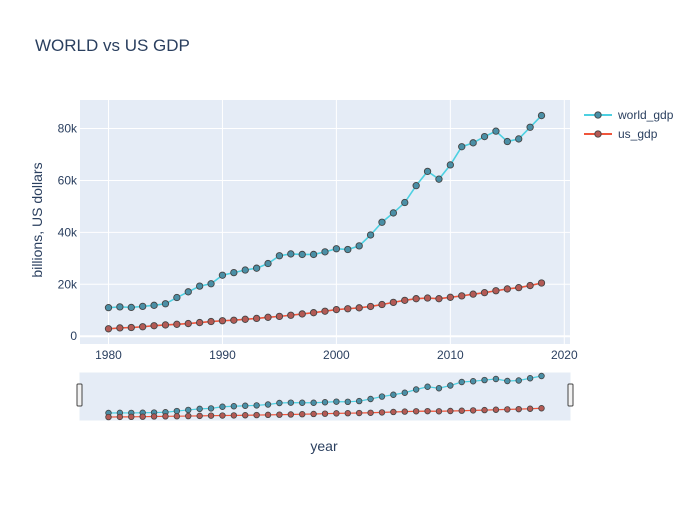 This screenshot has width=700, height=505. Describe the element at coordinates (629, 115) in the screenshot. I see `legend-item-world_gdp: world_gdp` at that location.